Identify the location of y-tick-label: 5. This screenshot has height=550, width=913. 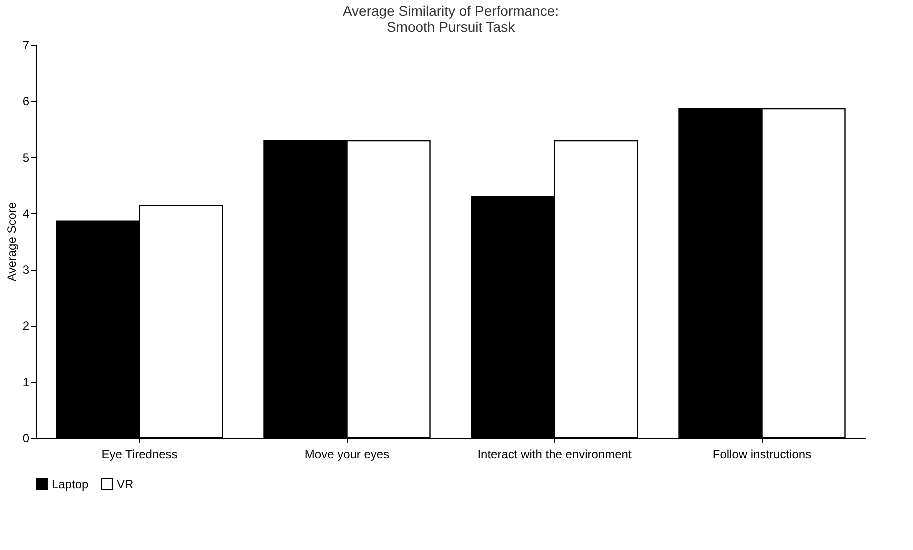
(26, 157).